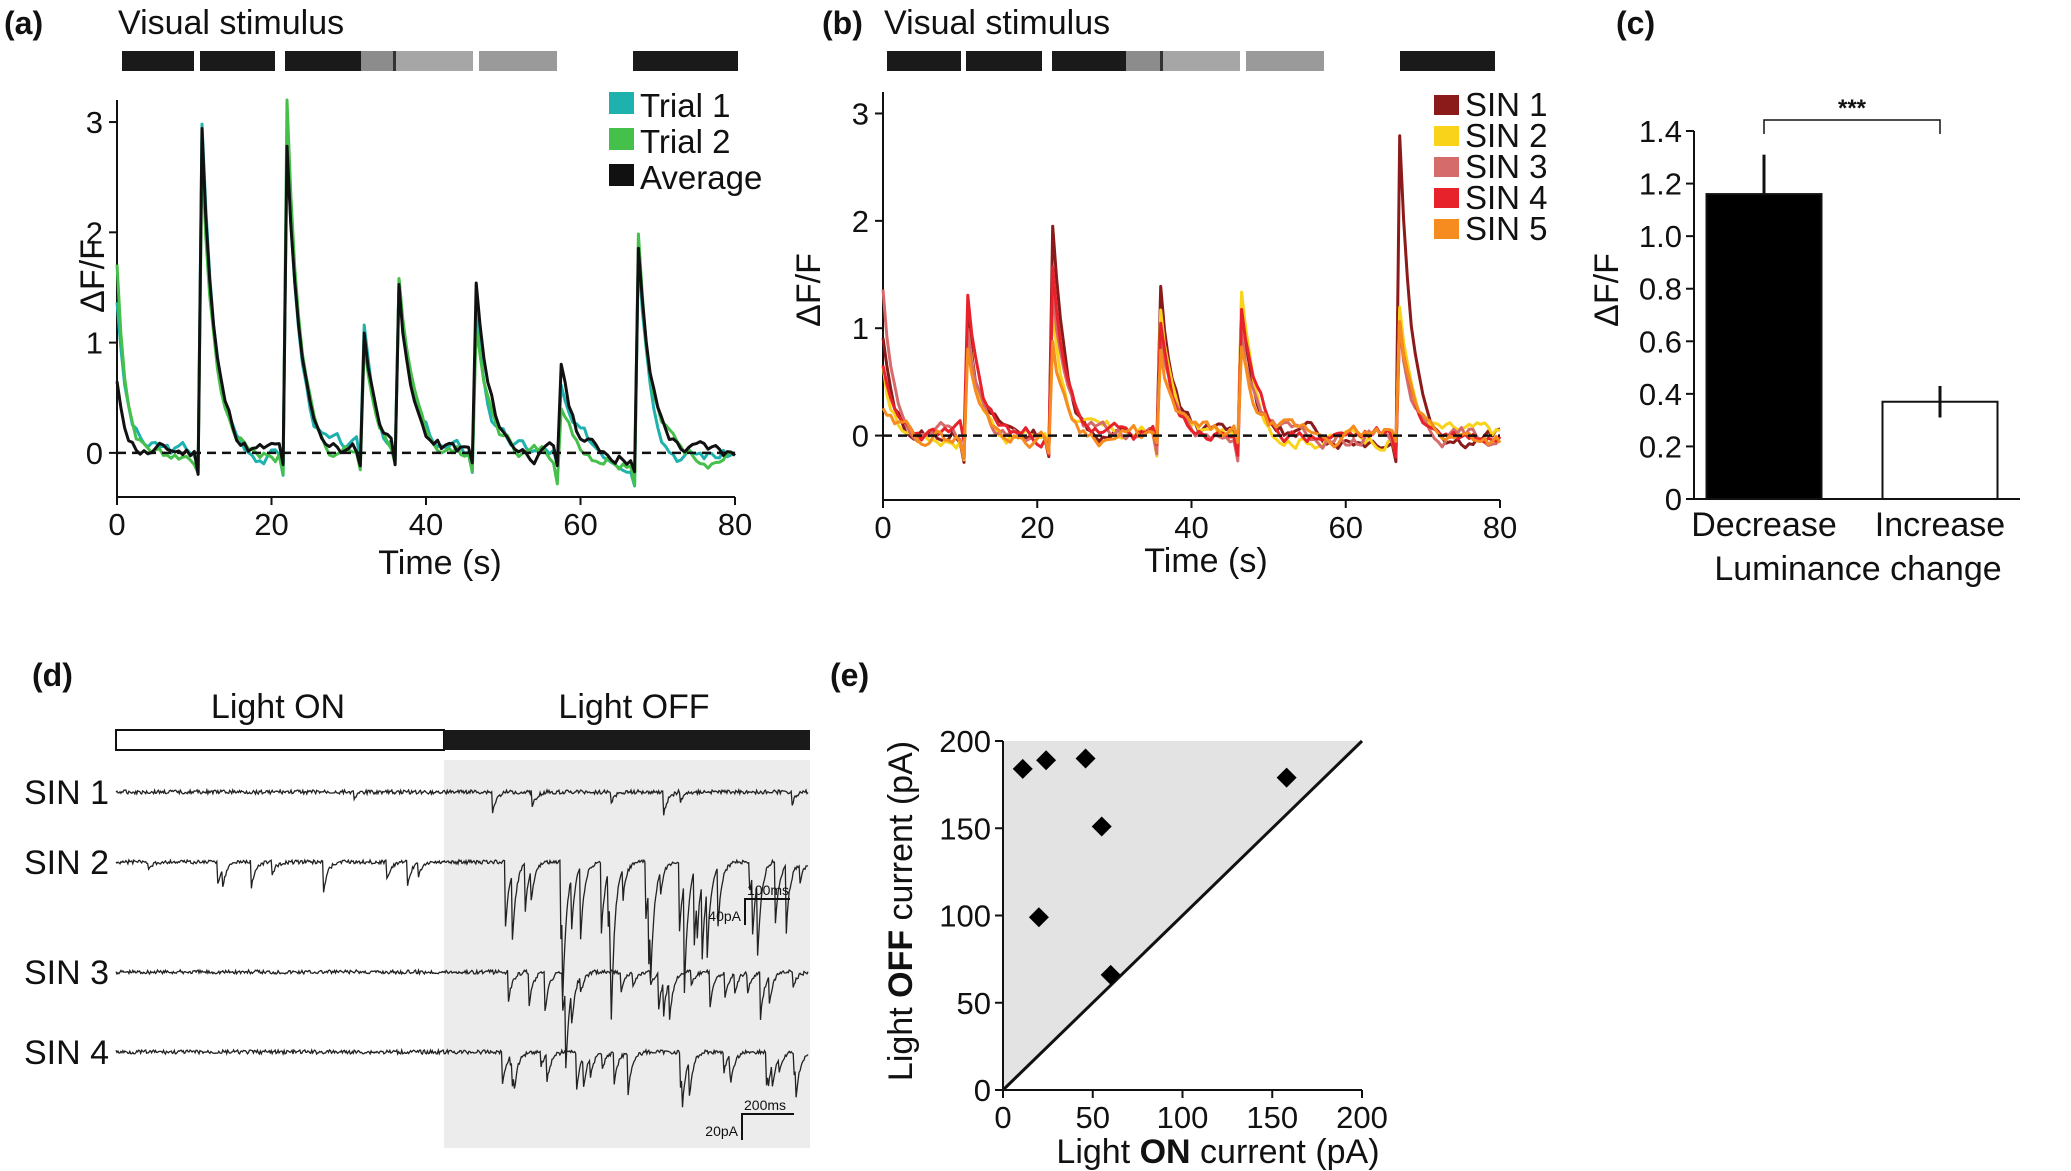 The image size is (2071, 1171). I want to click on light-off-label: Light OFF, so click(633, 707).